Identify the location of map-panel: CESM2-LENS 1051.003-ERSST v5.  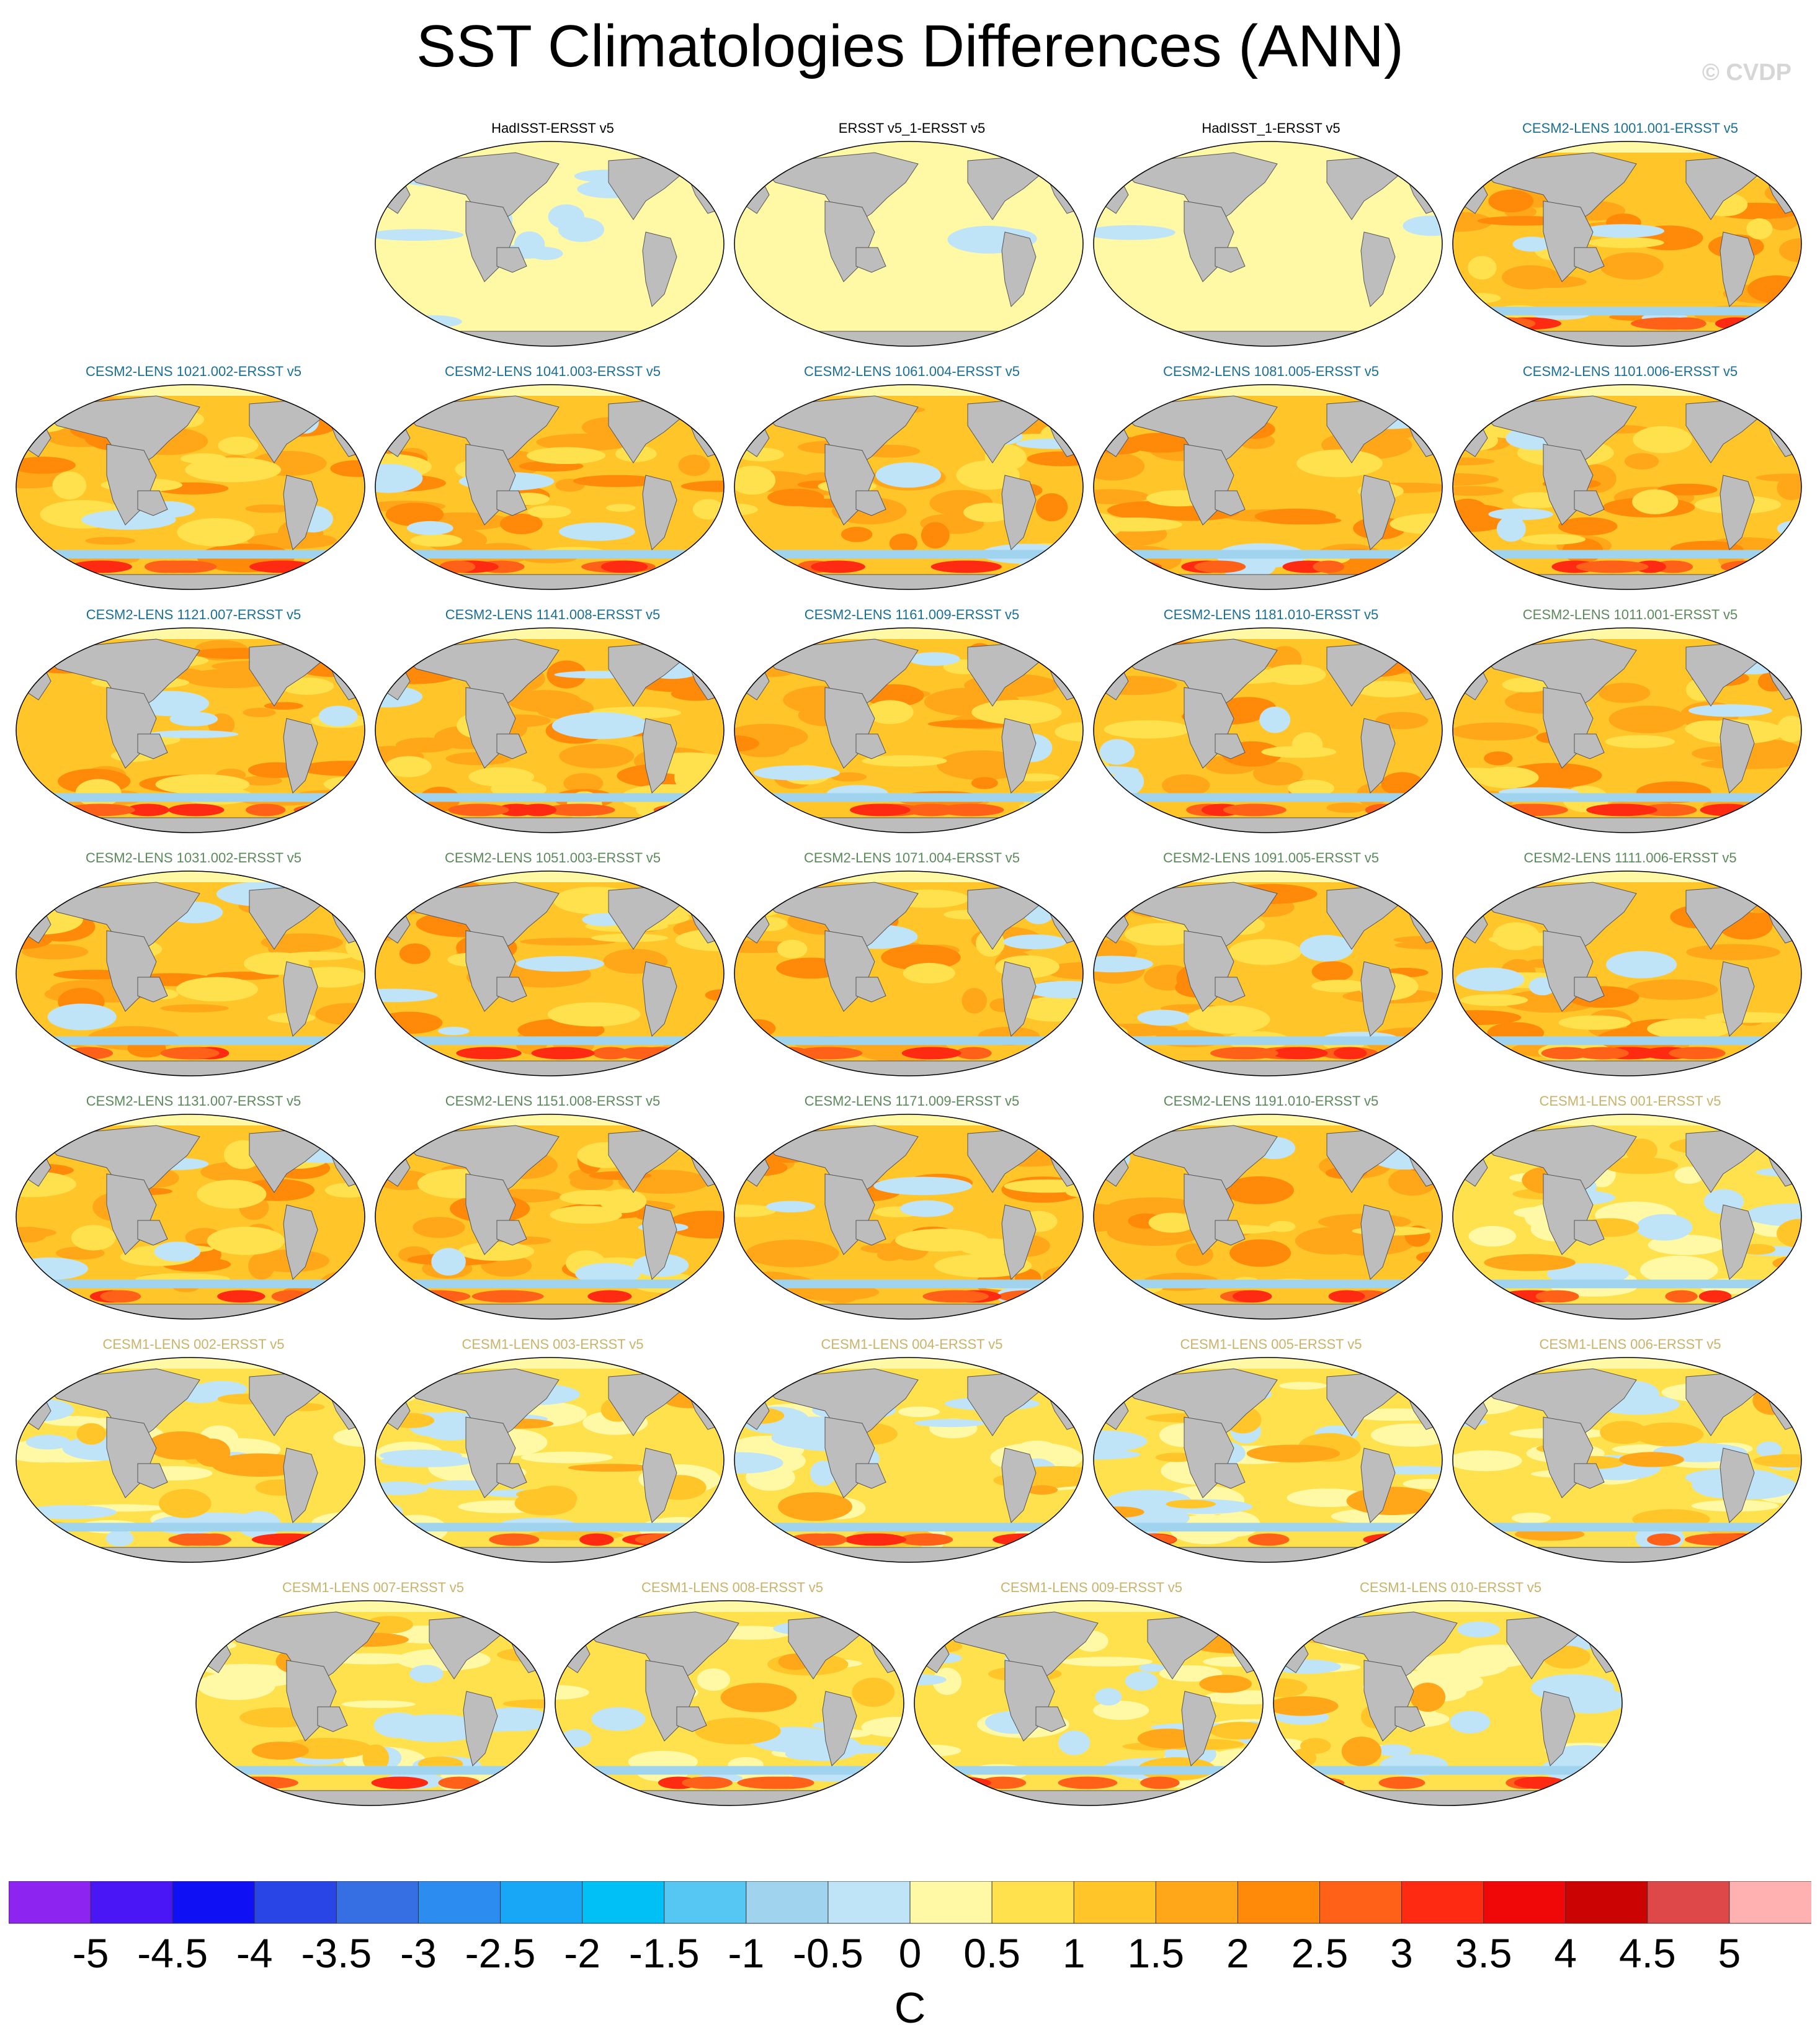
(553, 974).